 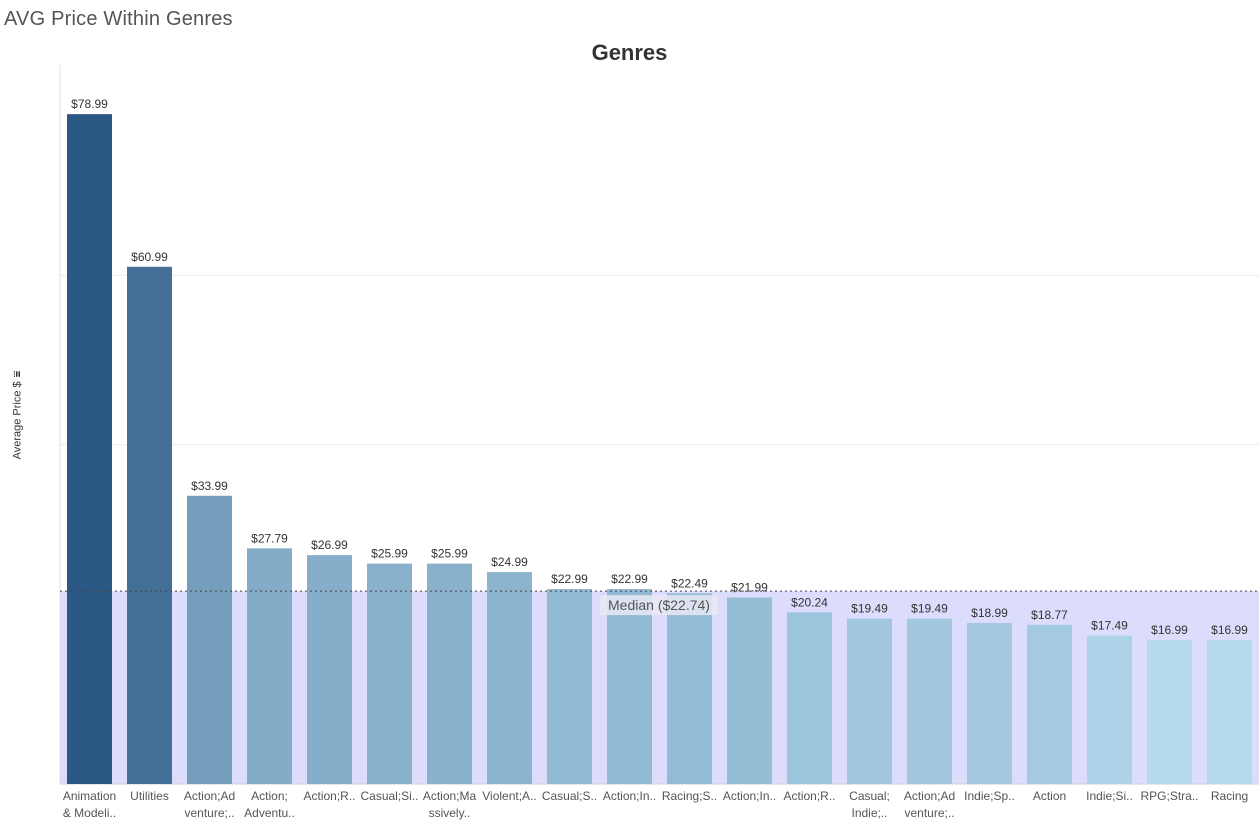 What do you see at coordinates (89, 796) in the screenshot?
I see `x-tick-label: Animation` at bounding box center [89, 796].